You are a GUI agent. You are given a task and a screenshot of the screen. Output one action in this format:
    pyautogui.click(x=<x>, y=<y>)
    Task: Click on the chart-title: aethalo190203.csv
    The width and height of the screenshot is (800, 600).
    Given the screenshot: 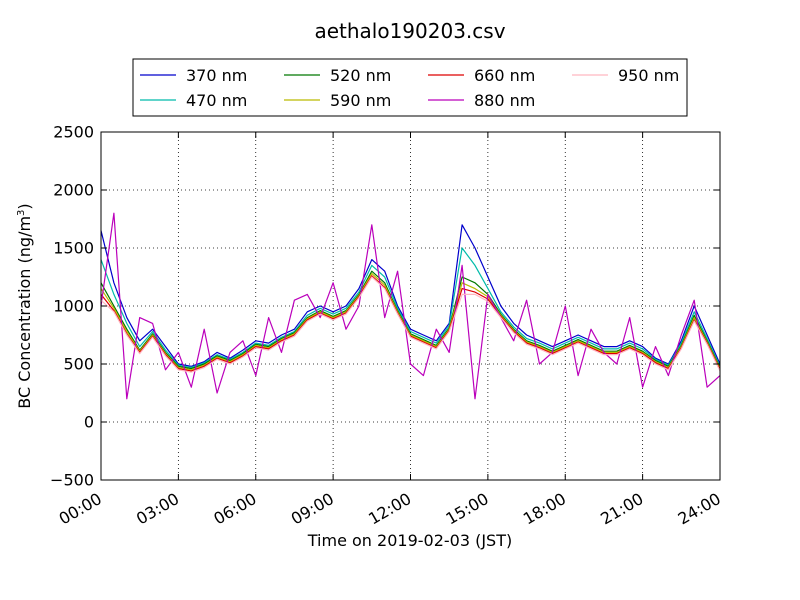 What is the action you would take?
    pyautogui.click(x=409, y=31)
    